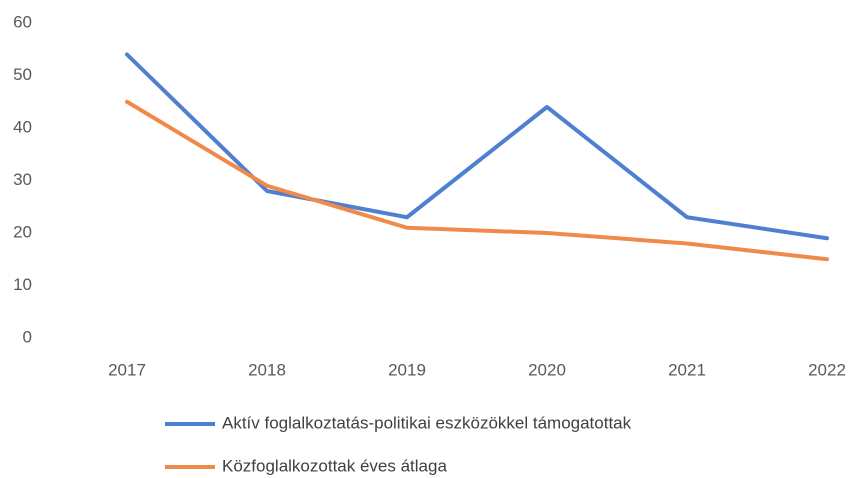 This screenshot has height=478, width=851. What do you see at coordinates (22, 179) in the screenshot?
I see `y-tick-label: 30` at bounding box center [22, 179].